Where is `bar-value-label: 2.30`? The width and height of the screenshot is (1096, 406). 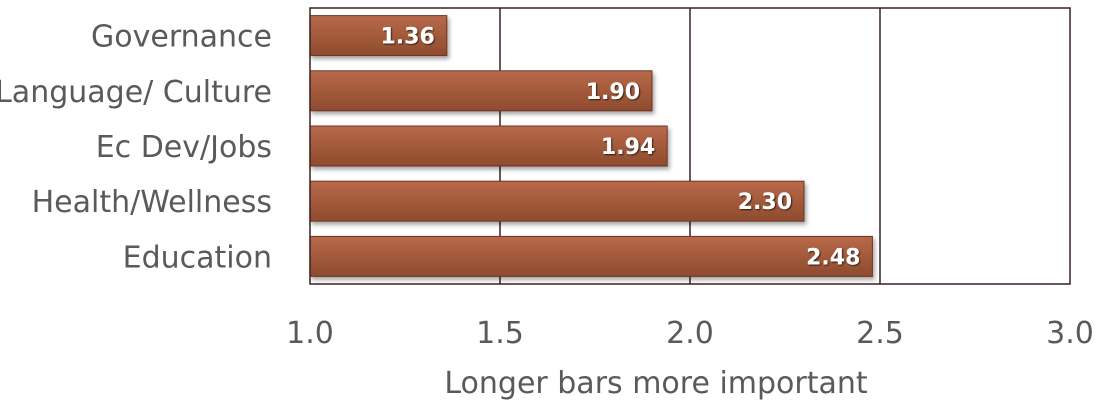 bar-value-label: 2.30 is located at coordinates (765, 202).